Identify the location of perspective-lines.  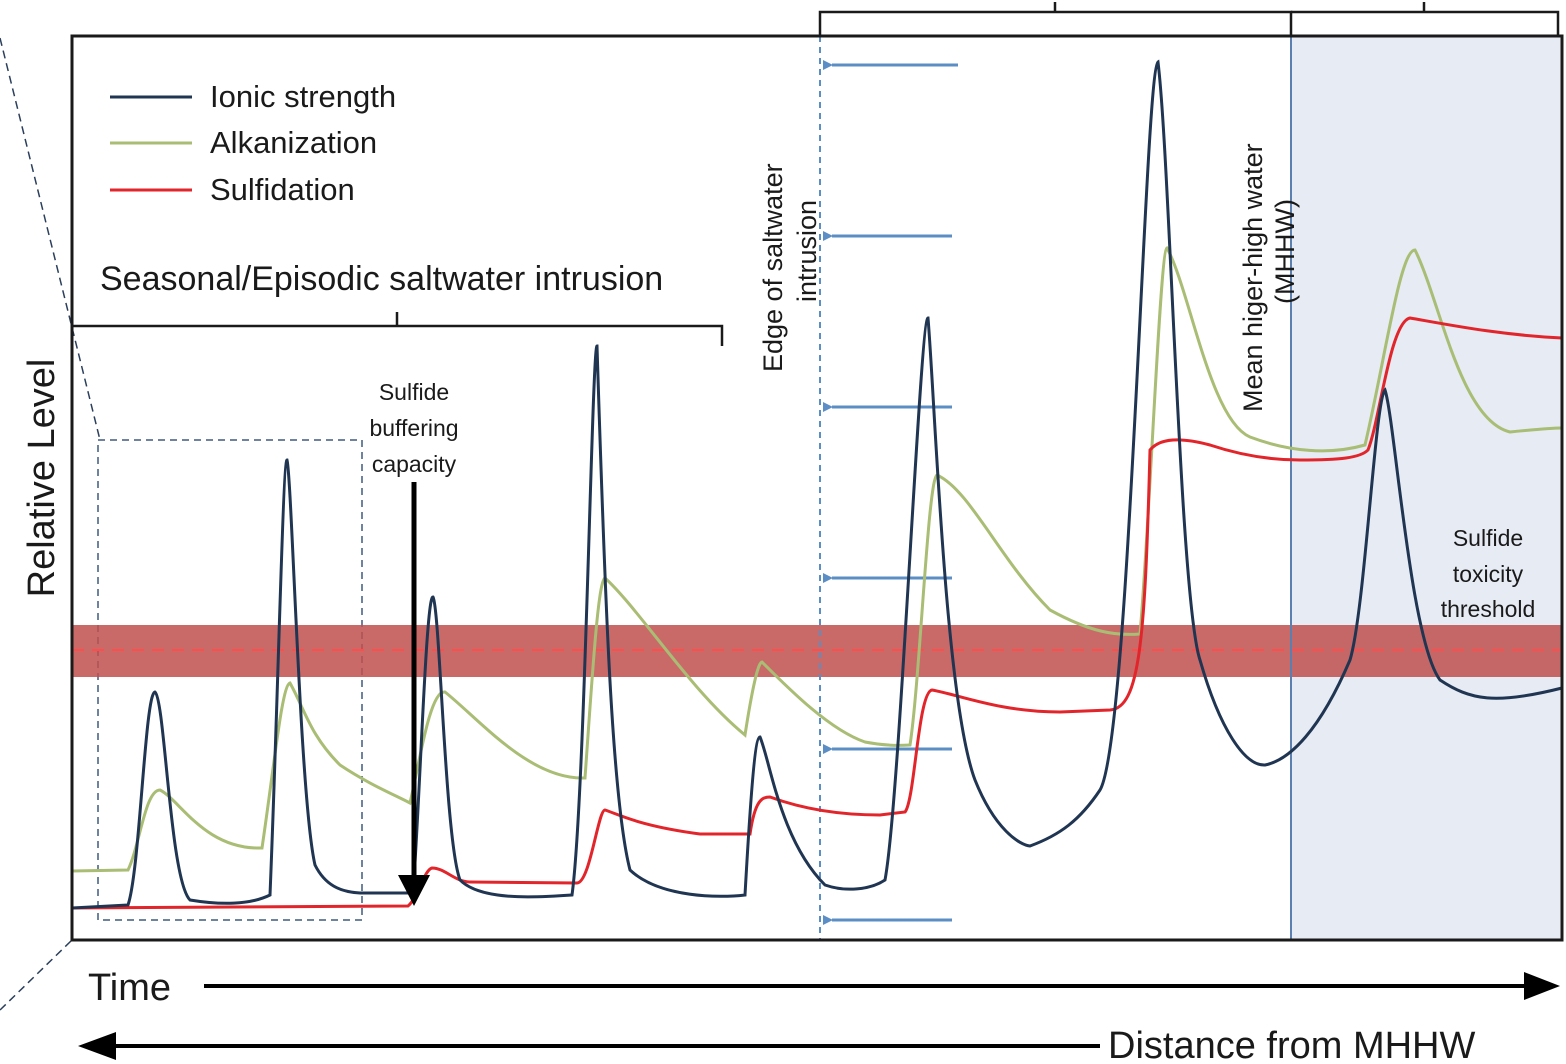
(50, 524).